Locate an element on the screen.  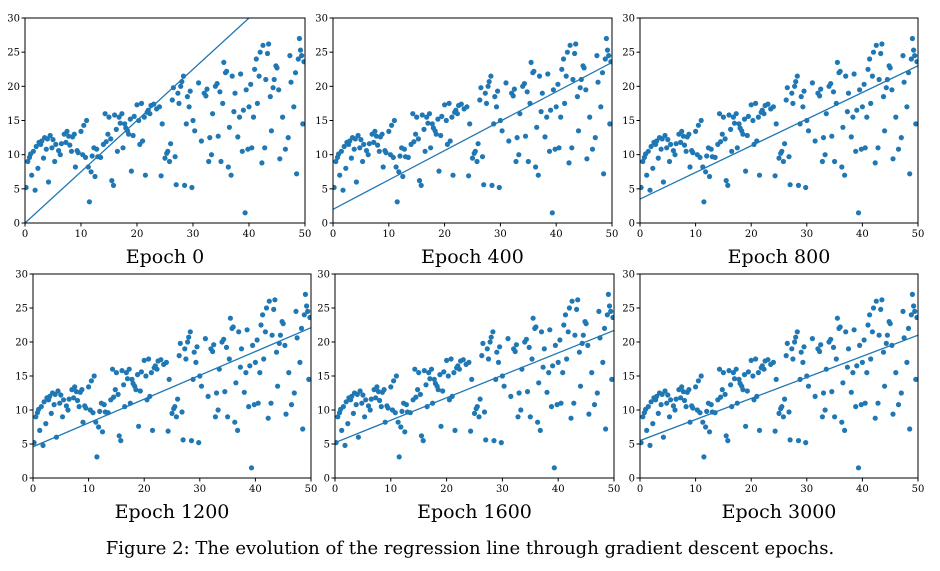
chart-panel-5: 0 10 20 30 40 50 0 5 10 15 20 25 30 Epoch 1600 is located at coordinates (468, 397).